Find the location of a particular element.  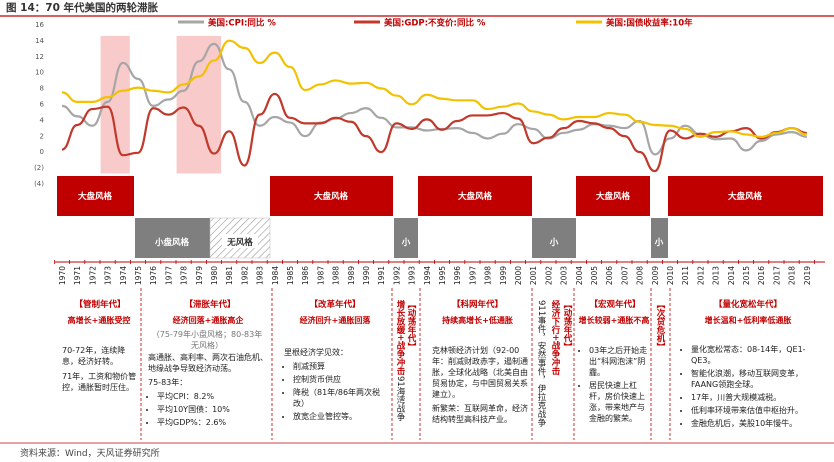

era-bullet: 智能化浪潮，移动互联网变革，FAANG领跑全球。 is located at coordinates (753, 379).